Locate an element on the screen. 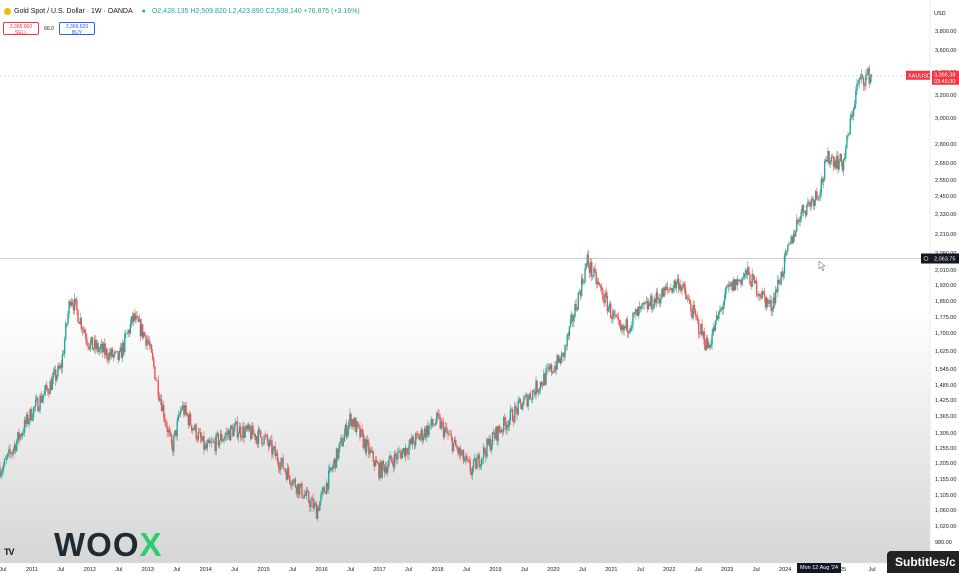 This screenshot has height=573, width=959. time-tick-label: 2023 is located at coordinates (727, 570).